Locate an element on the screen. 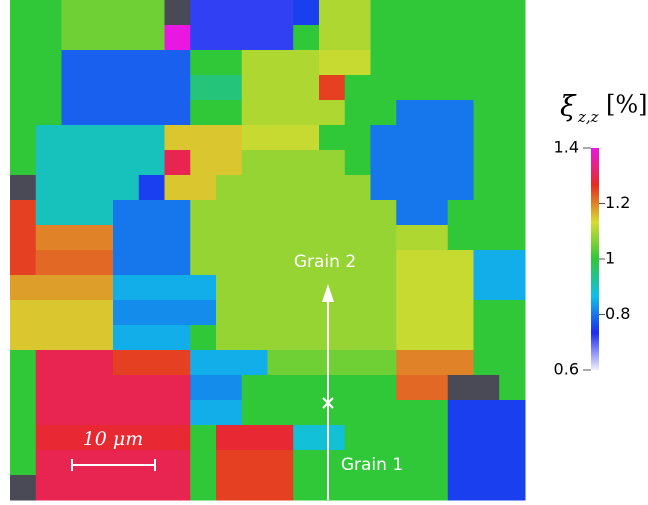 The width and height of the screenshot is (648, 505). annotation: Grain 2 is located at coordinates (325, 262).